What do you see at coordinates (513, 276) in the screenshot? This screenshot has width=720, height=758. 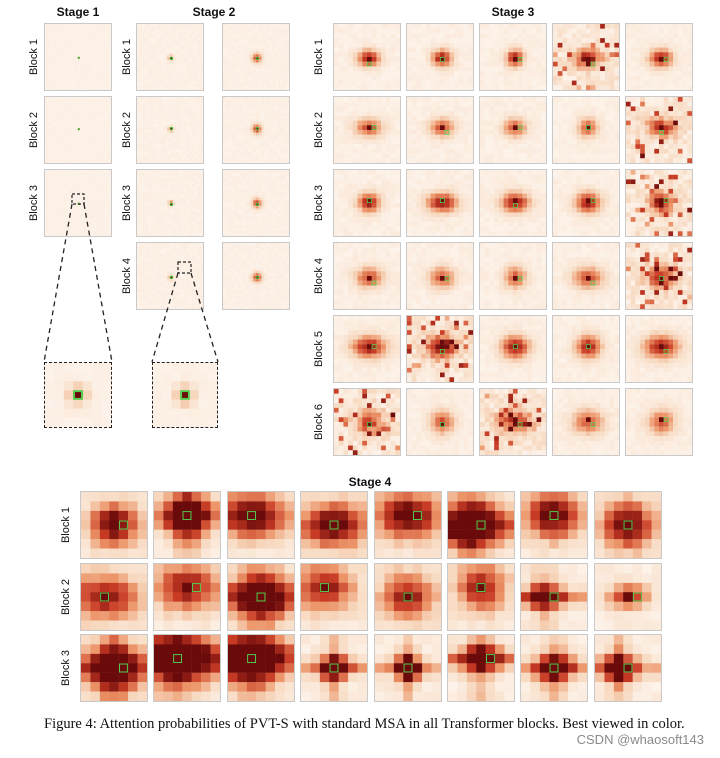 I see `stage3-block4-map3-svg` at bounding box center [513, 276].